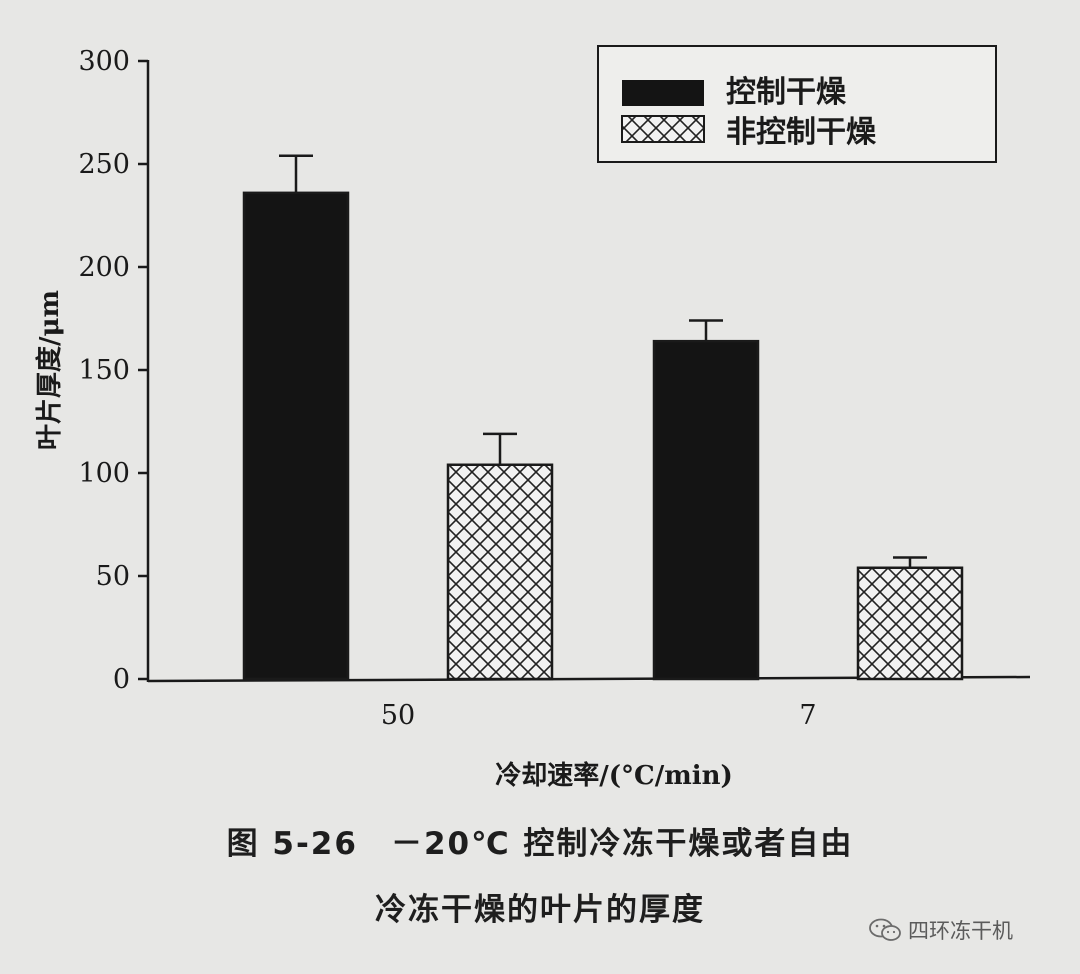 Image resolution: width=1080 pixels, height=974 pixels. Describe the element at coordinates (398, 715) in the screenshot. I see `x-tick-label: 50` at that location.